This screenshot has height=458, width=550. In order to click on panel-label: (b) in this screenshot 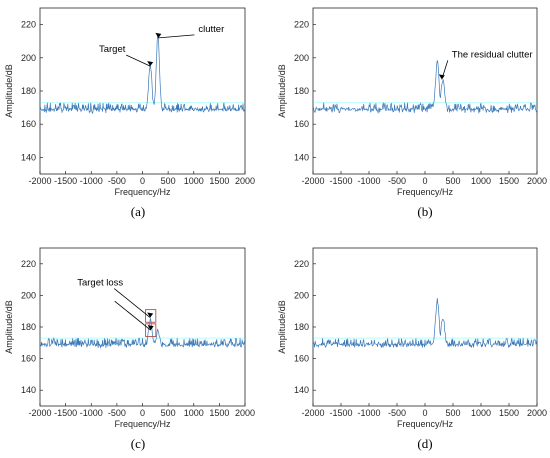, I will do `click(424, 211)`.